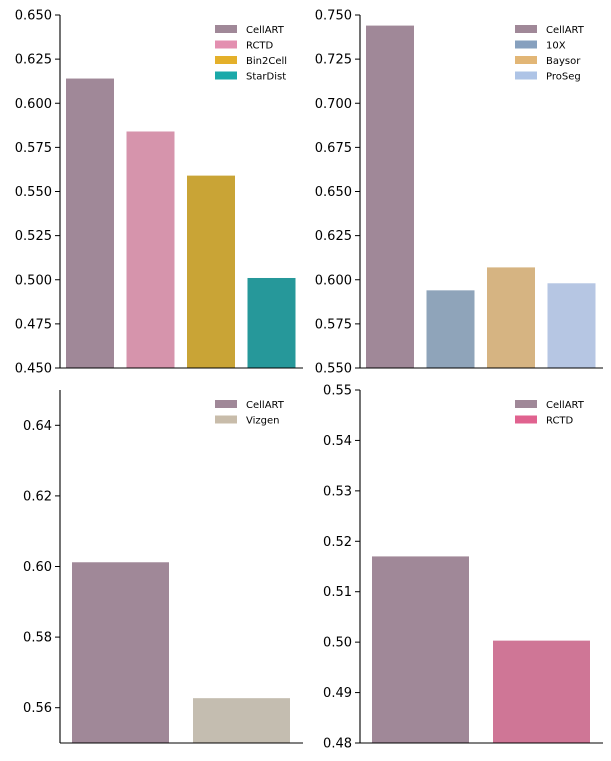  What do you see at coordinates (226, 419) in the screenshot?
I see `legend-swatch-vizgen` at bounding box center [226, 419].